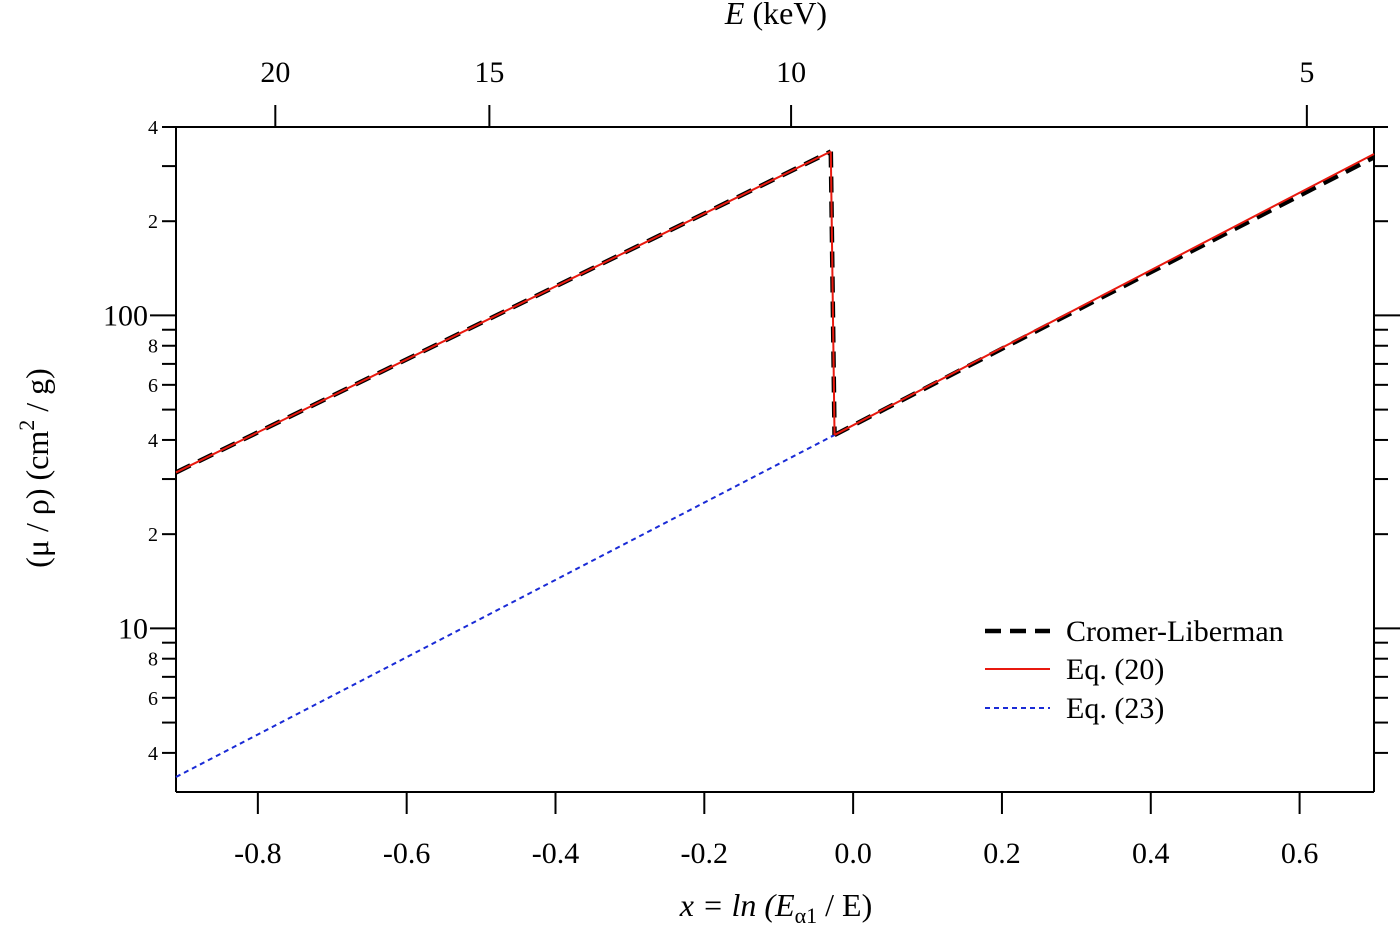 The image size is (1400, 925). What do you see at coordinates (785, 15) in the screenshot?
I see `top-axis-title-unit: (keV)` at bounding box center [785, 15].